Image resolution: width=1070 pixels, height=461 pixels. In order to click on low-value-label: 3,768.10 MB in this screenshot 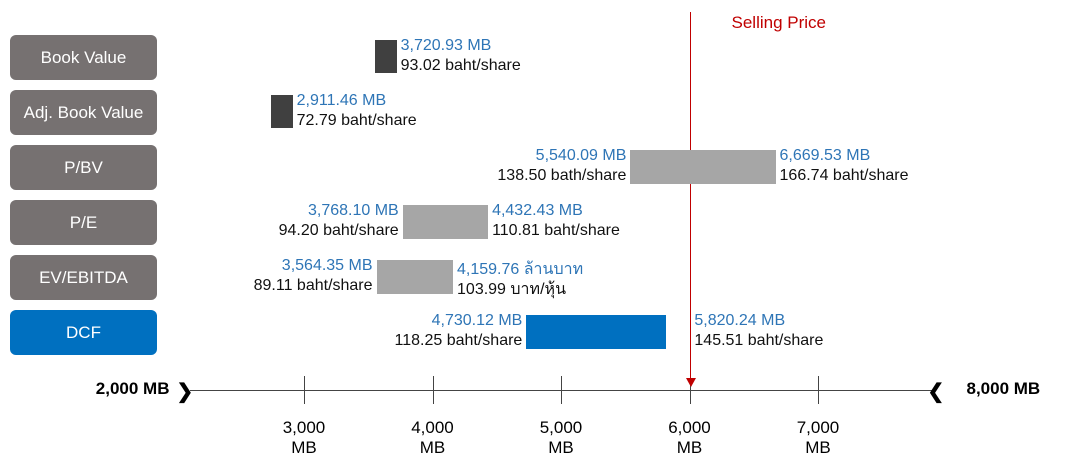, I will do `click(353, 210)`.